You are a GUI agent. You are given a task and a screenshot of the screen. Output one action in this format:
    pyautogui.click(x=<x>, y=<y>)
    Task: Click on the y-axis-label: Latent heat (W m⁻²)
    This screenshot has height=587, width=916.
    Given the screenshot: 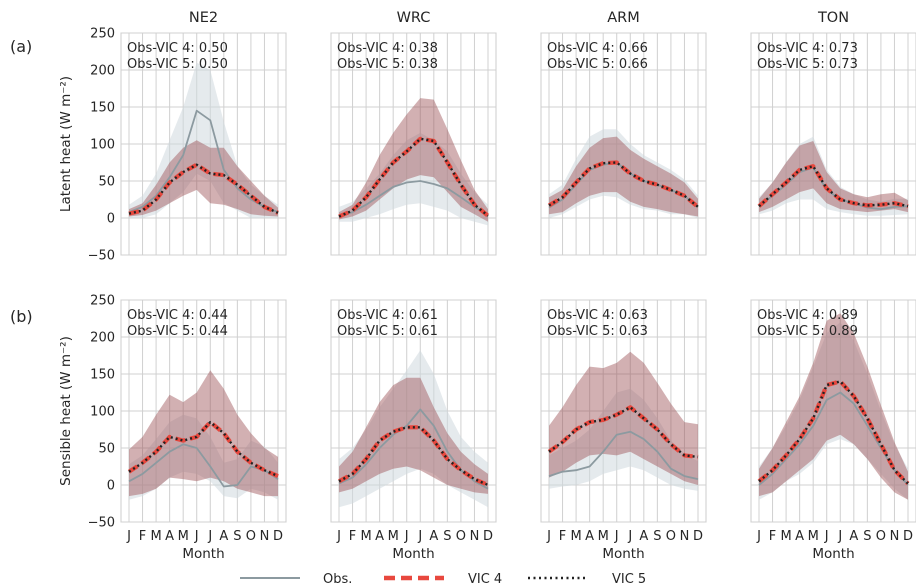 What is the action you would take?
    pyautogui.click(x=66, y=144)
    